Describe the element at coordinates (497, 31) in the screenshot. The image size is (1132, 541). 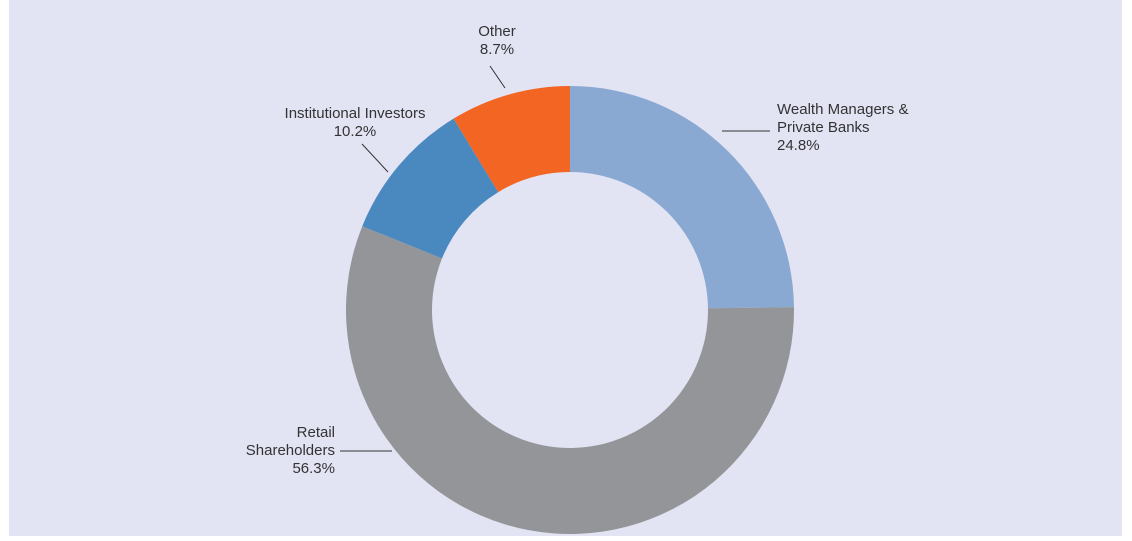
I see `category-label: Other` at that location.